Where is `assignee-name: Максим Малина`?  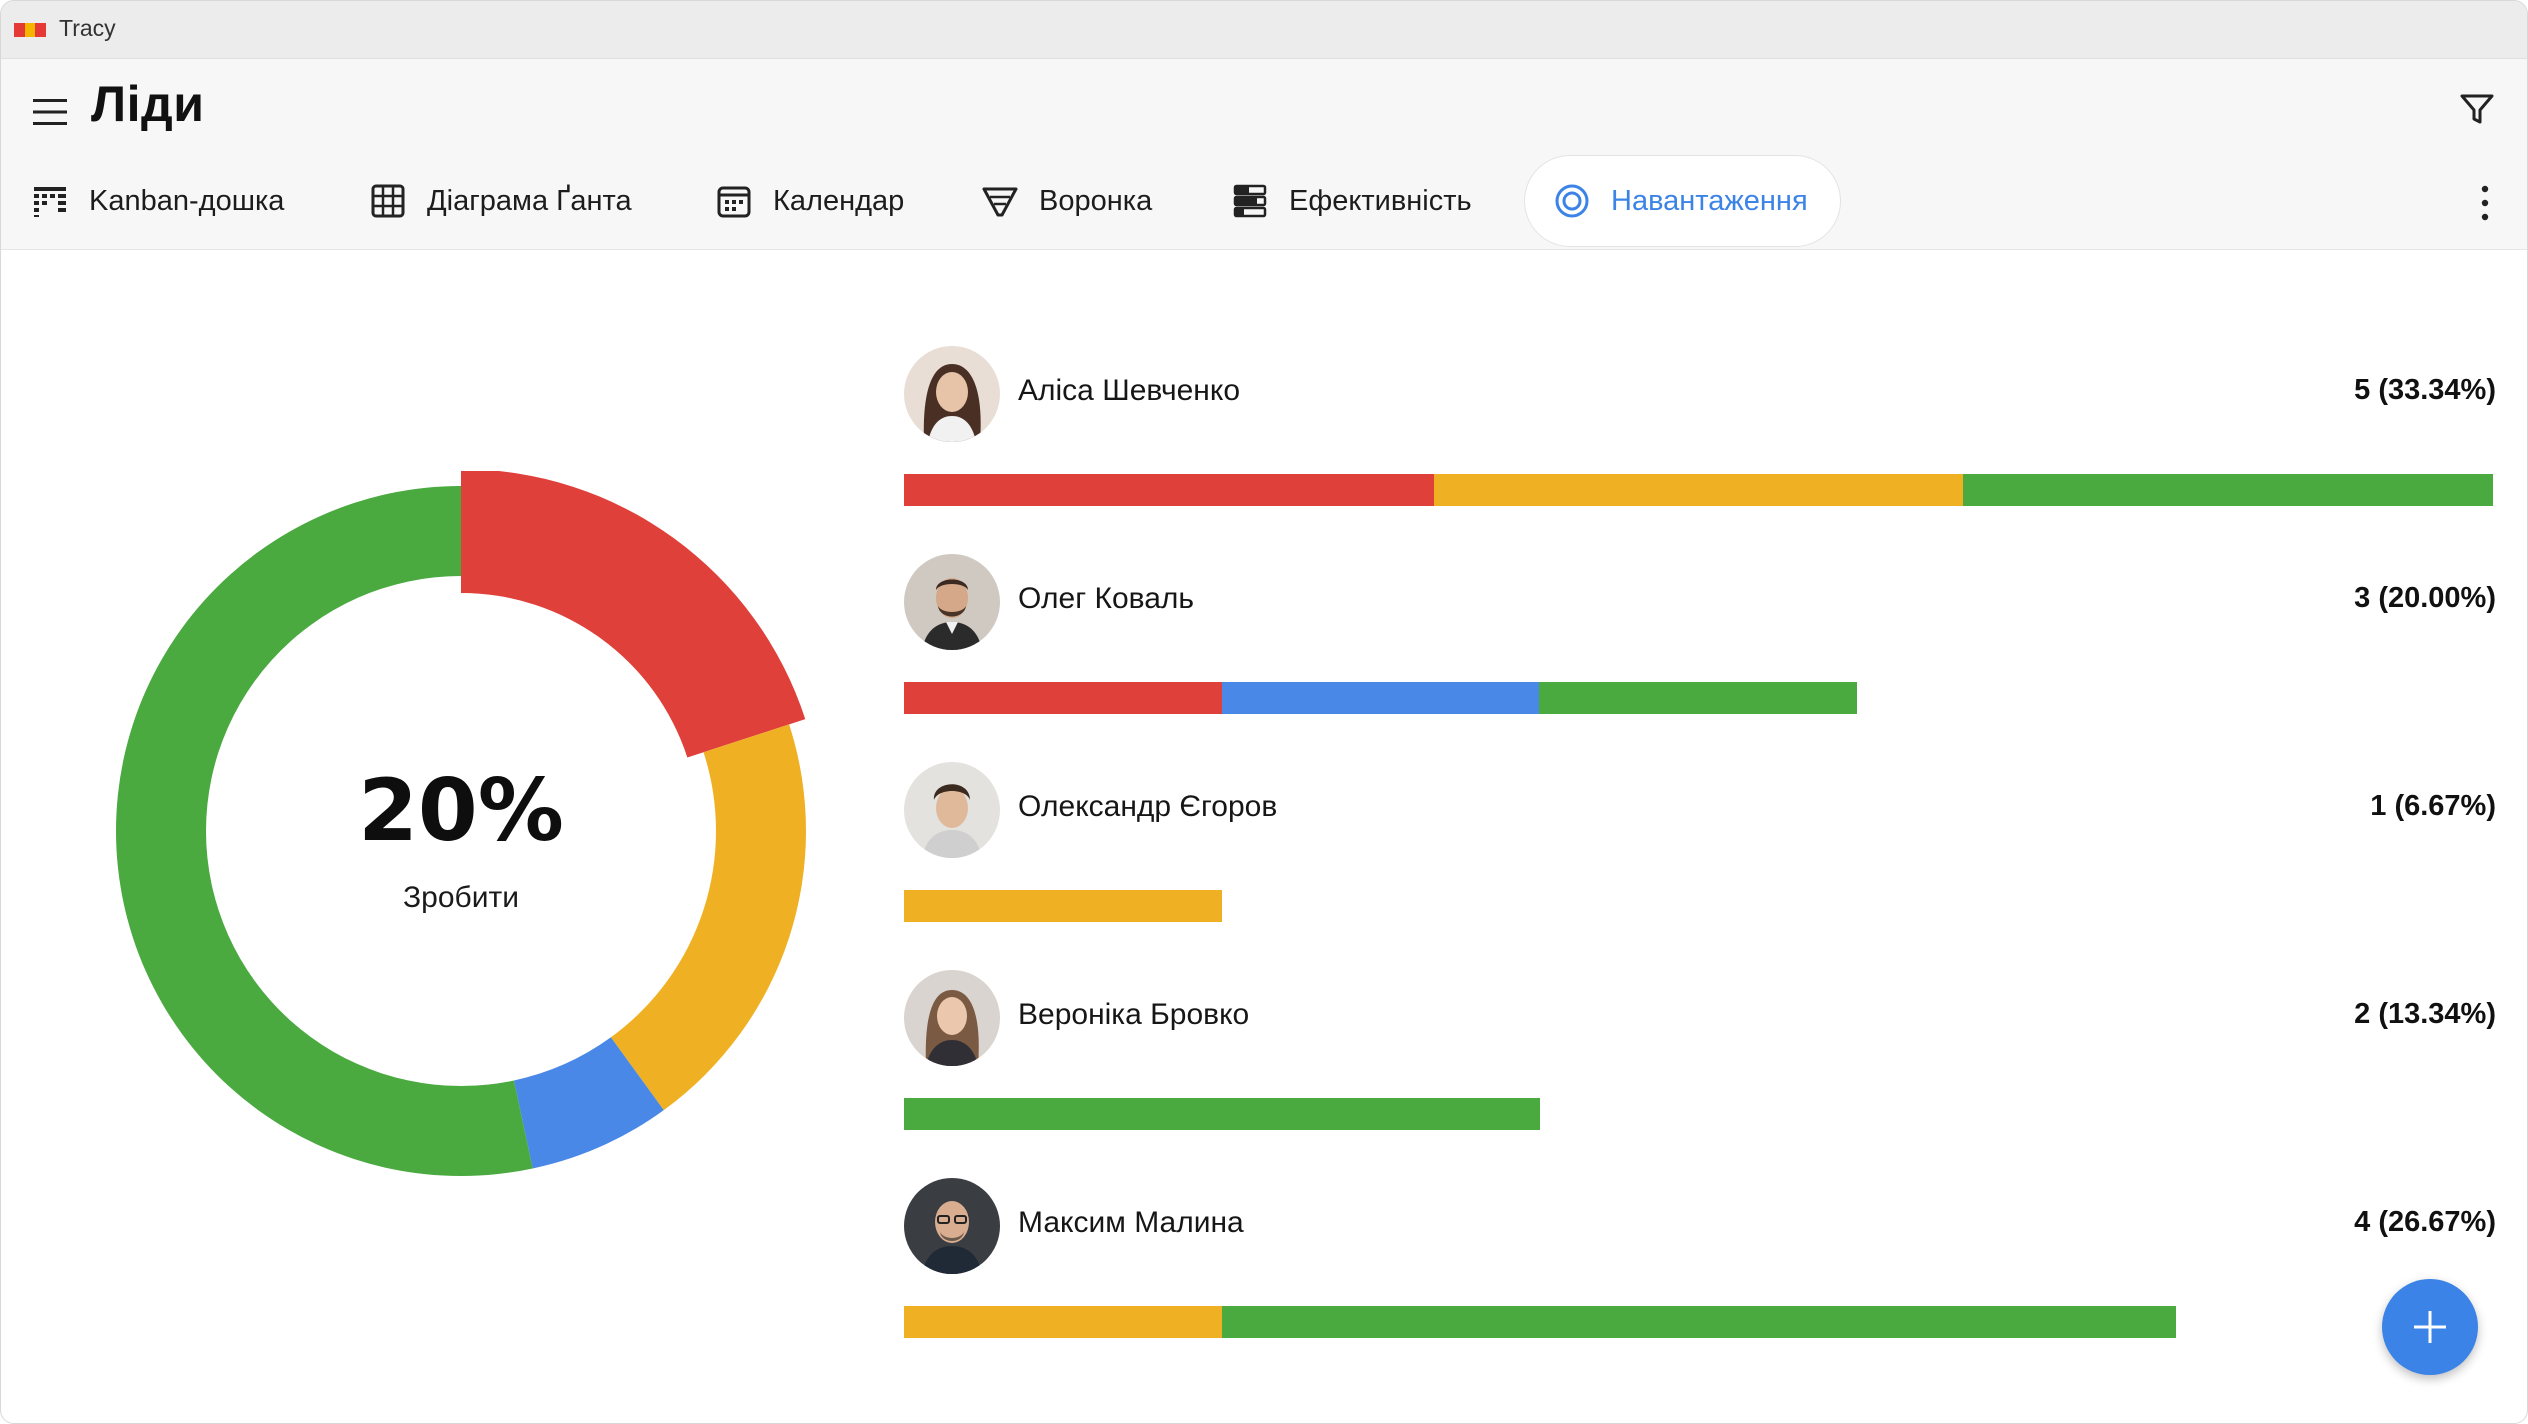
assignee-name: Максим Малина is located at coordinates (1131, 1222).